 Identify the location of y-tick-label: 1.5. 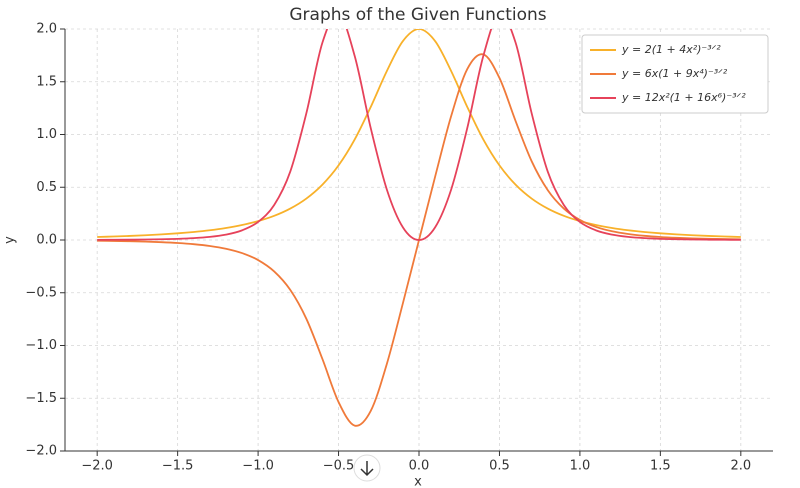
(46, 81).